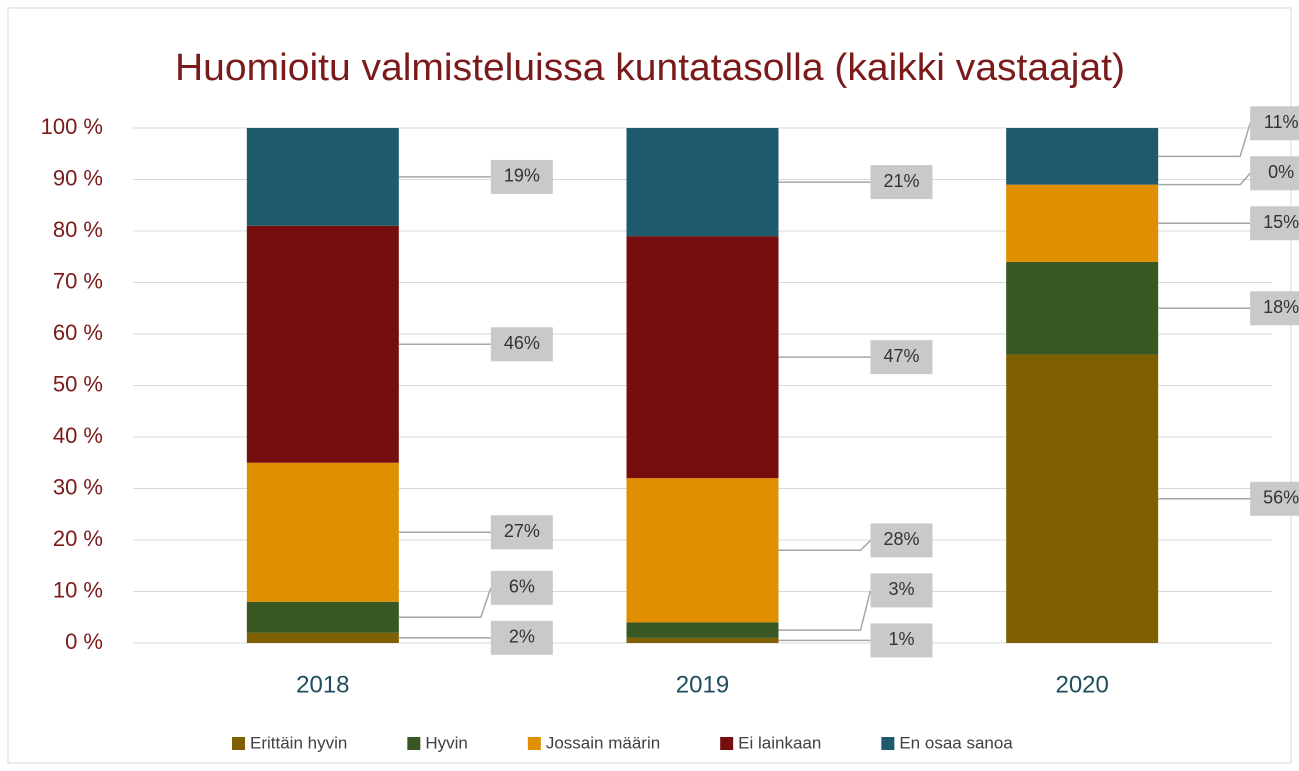 This screenshot has width=1299, height=771. What do you see at coordinates (78, 486) in the screenshot?
I see `y-tick-label: 30 %` at bounding box center [78, 486].